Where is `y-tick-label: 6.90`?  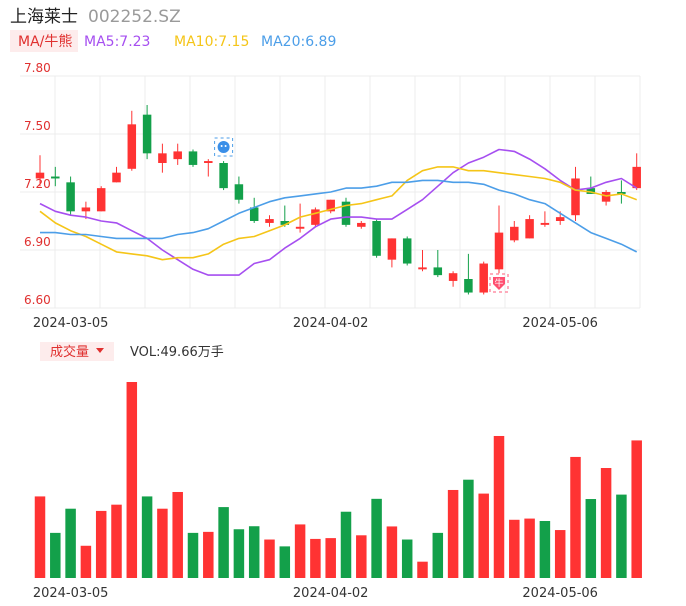
y-tick-label: 6.90 is located at coordinates (37, 242).